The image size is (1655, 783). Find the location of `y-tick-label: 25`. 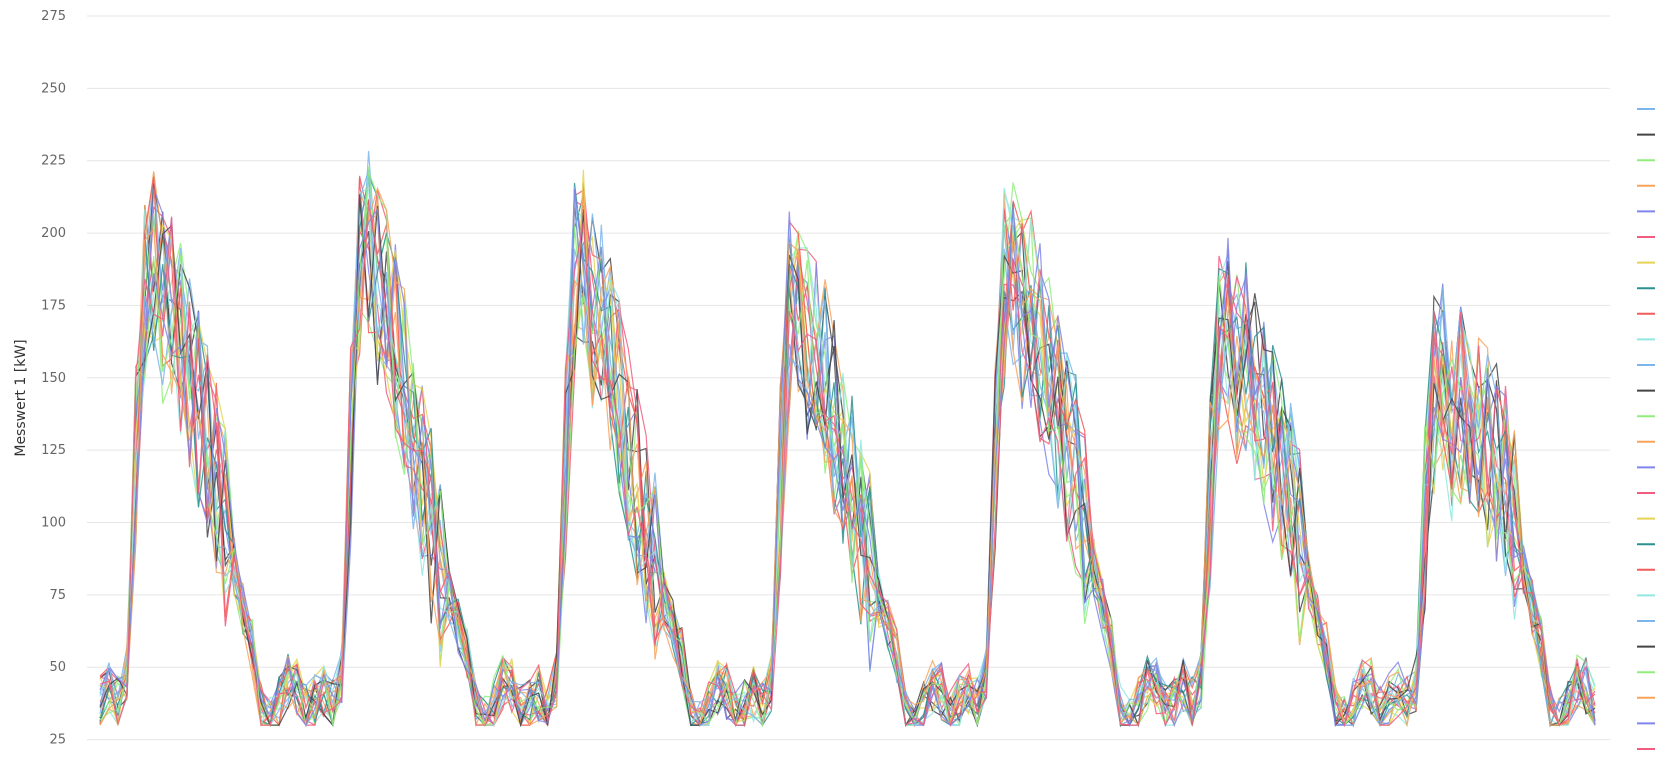

y-tick-label: 25 is located at coordinates (57, 740).